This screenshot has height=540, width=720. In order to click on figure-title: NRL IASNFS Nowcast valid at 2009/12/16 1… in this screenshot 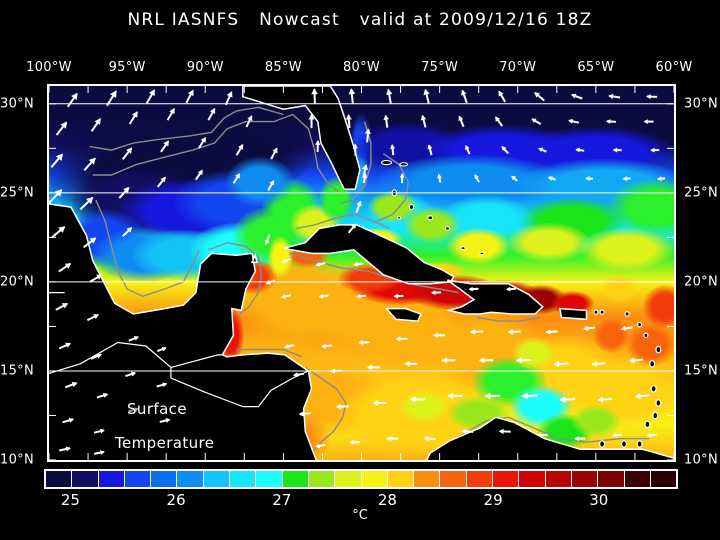, I will do `click(360, 20)`.